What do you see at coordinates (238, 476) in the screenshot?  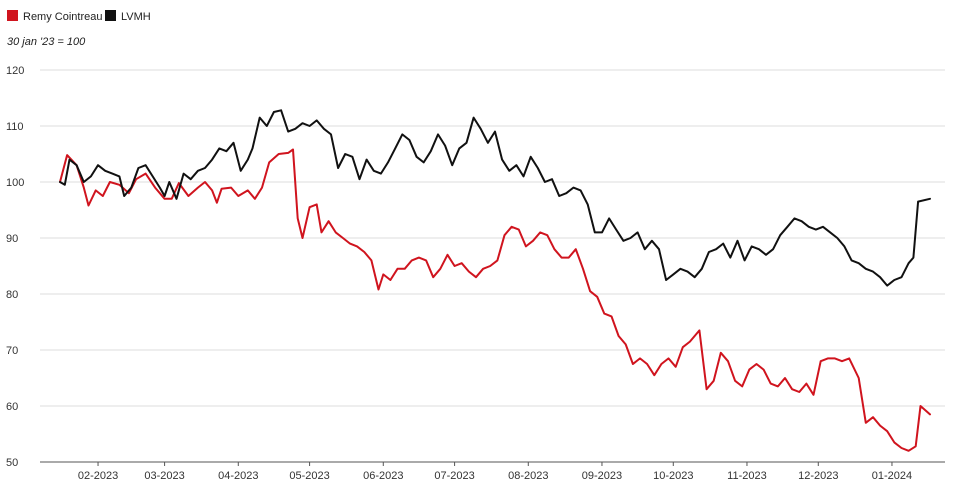 I see `x-tick-label: 04-2023` at bounding box center [238, 476].